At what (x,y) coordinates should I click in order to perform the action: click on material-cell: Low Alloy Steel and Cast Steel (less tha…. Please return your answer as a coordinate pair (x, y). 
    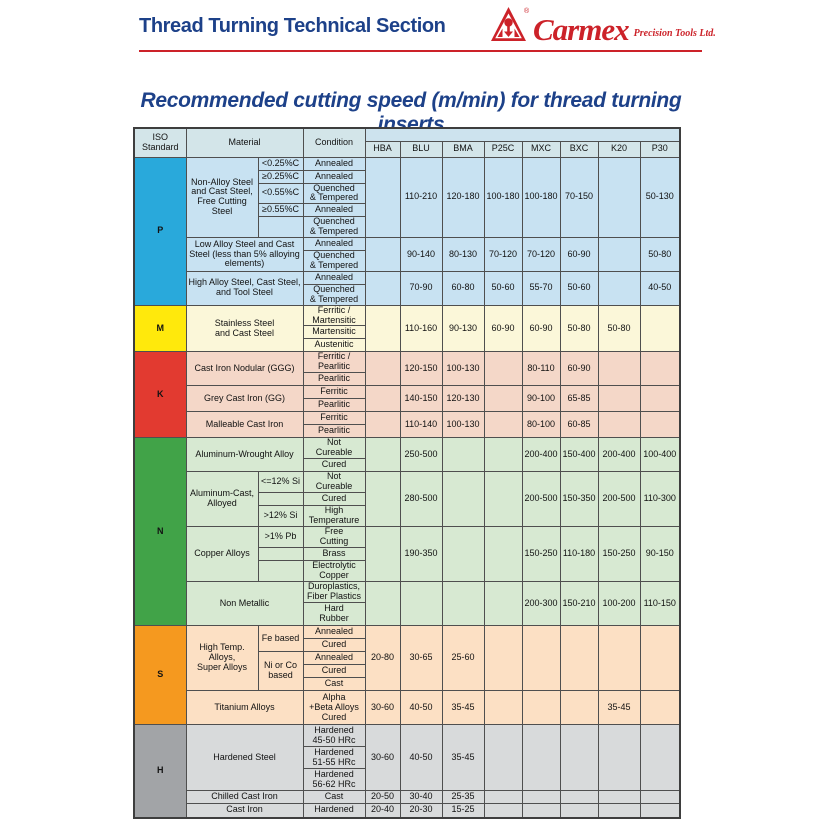
    Looking at the image, I should click on (244, 254).